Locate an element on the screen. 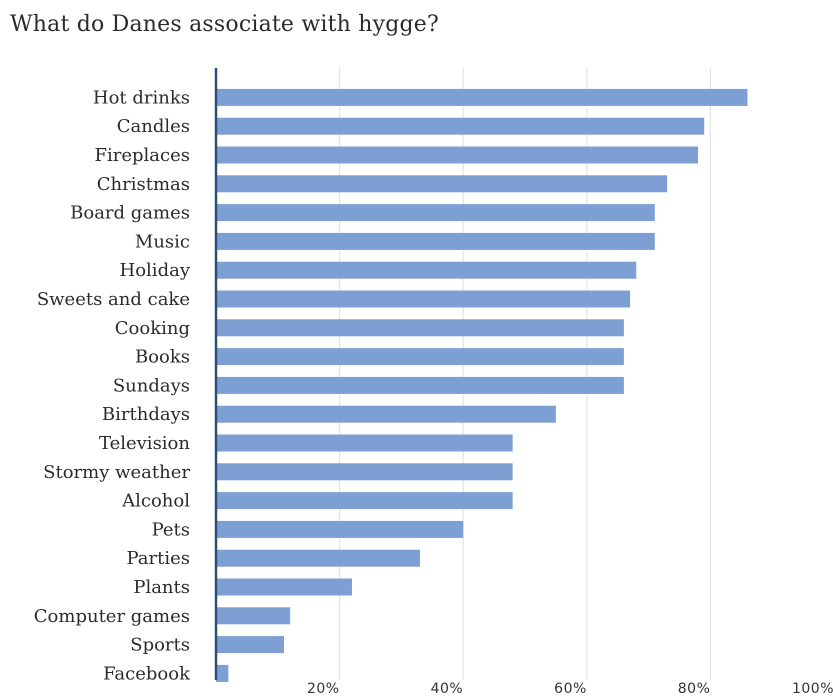 This screenshot has height=696, width=833. x-axis-ticks: 20% 40% 60% 80% 100% is located at coordinates (570, 688).